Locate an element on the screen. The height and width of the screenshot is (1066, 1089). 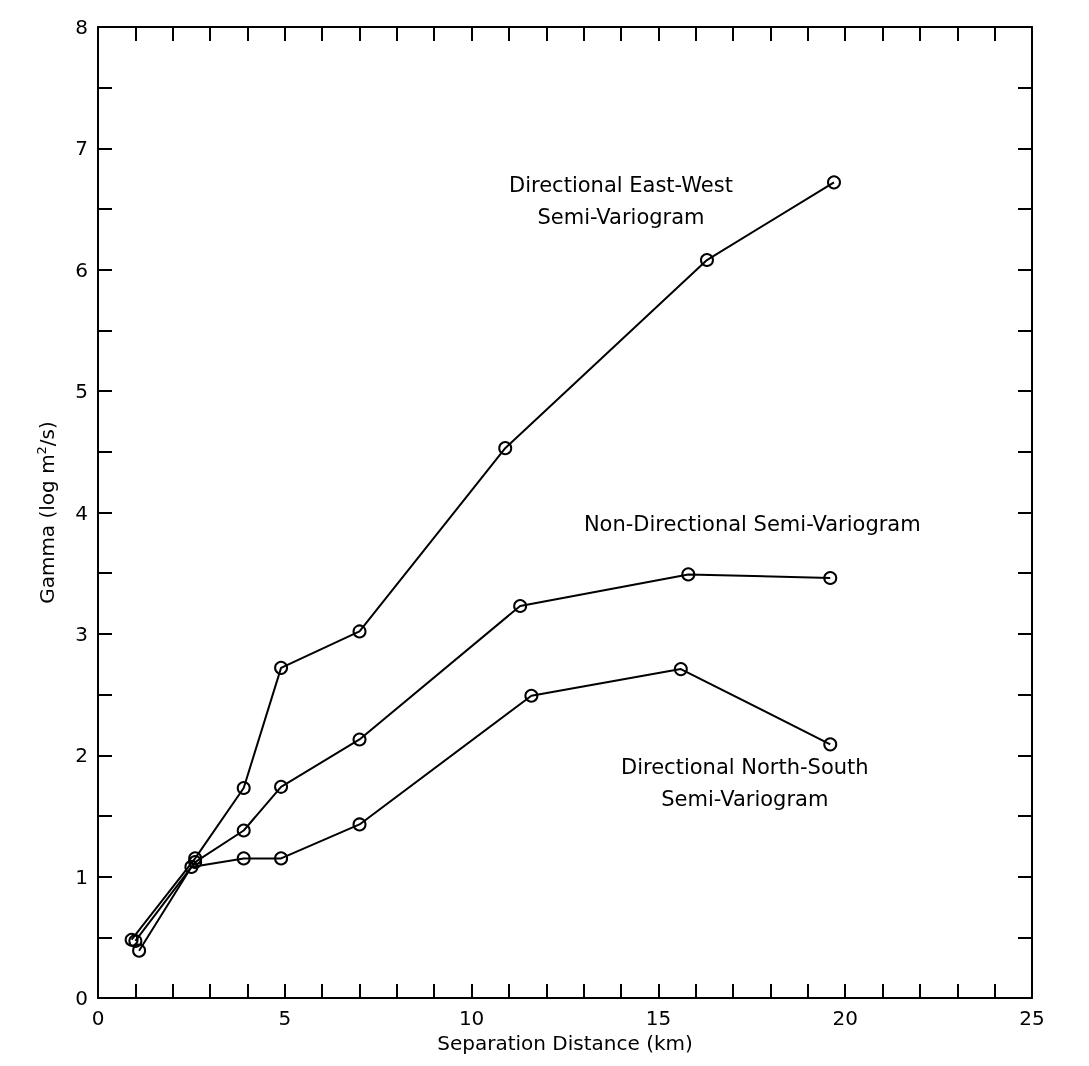
y-tick-label: 3 is located at coordinates (81, 633).